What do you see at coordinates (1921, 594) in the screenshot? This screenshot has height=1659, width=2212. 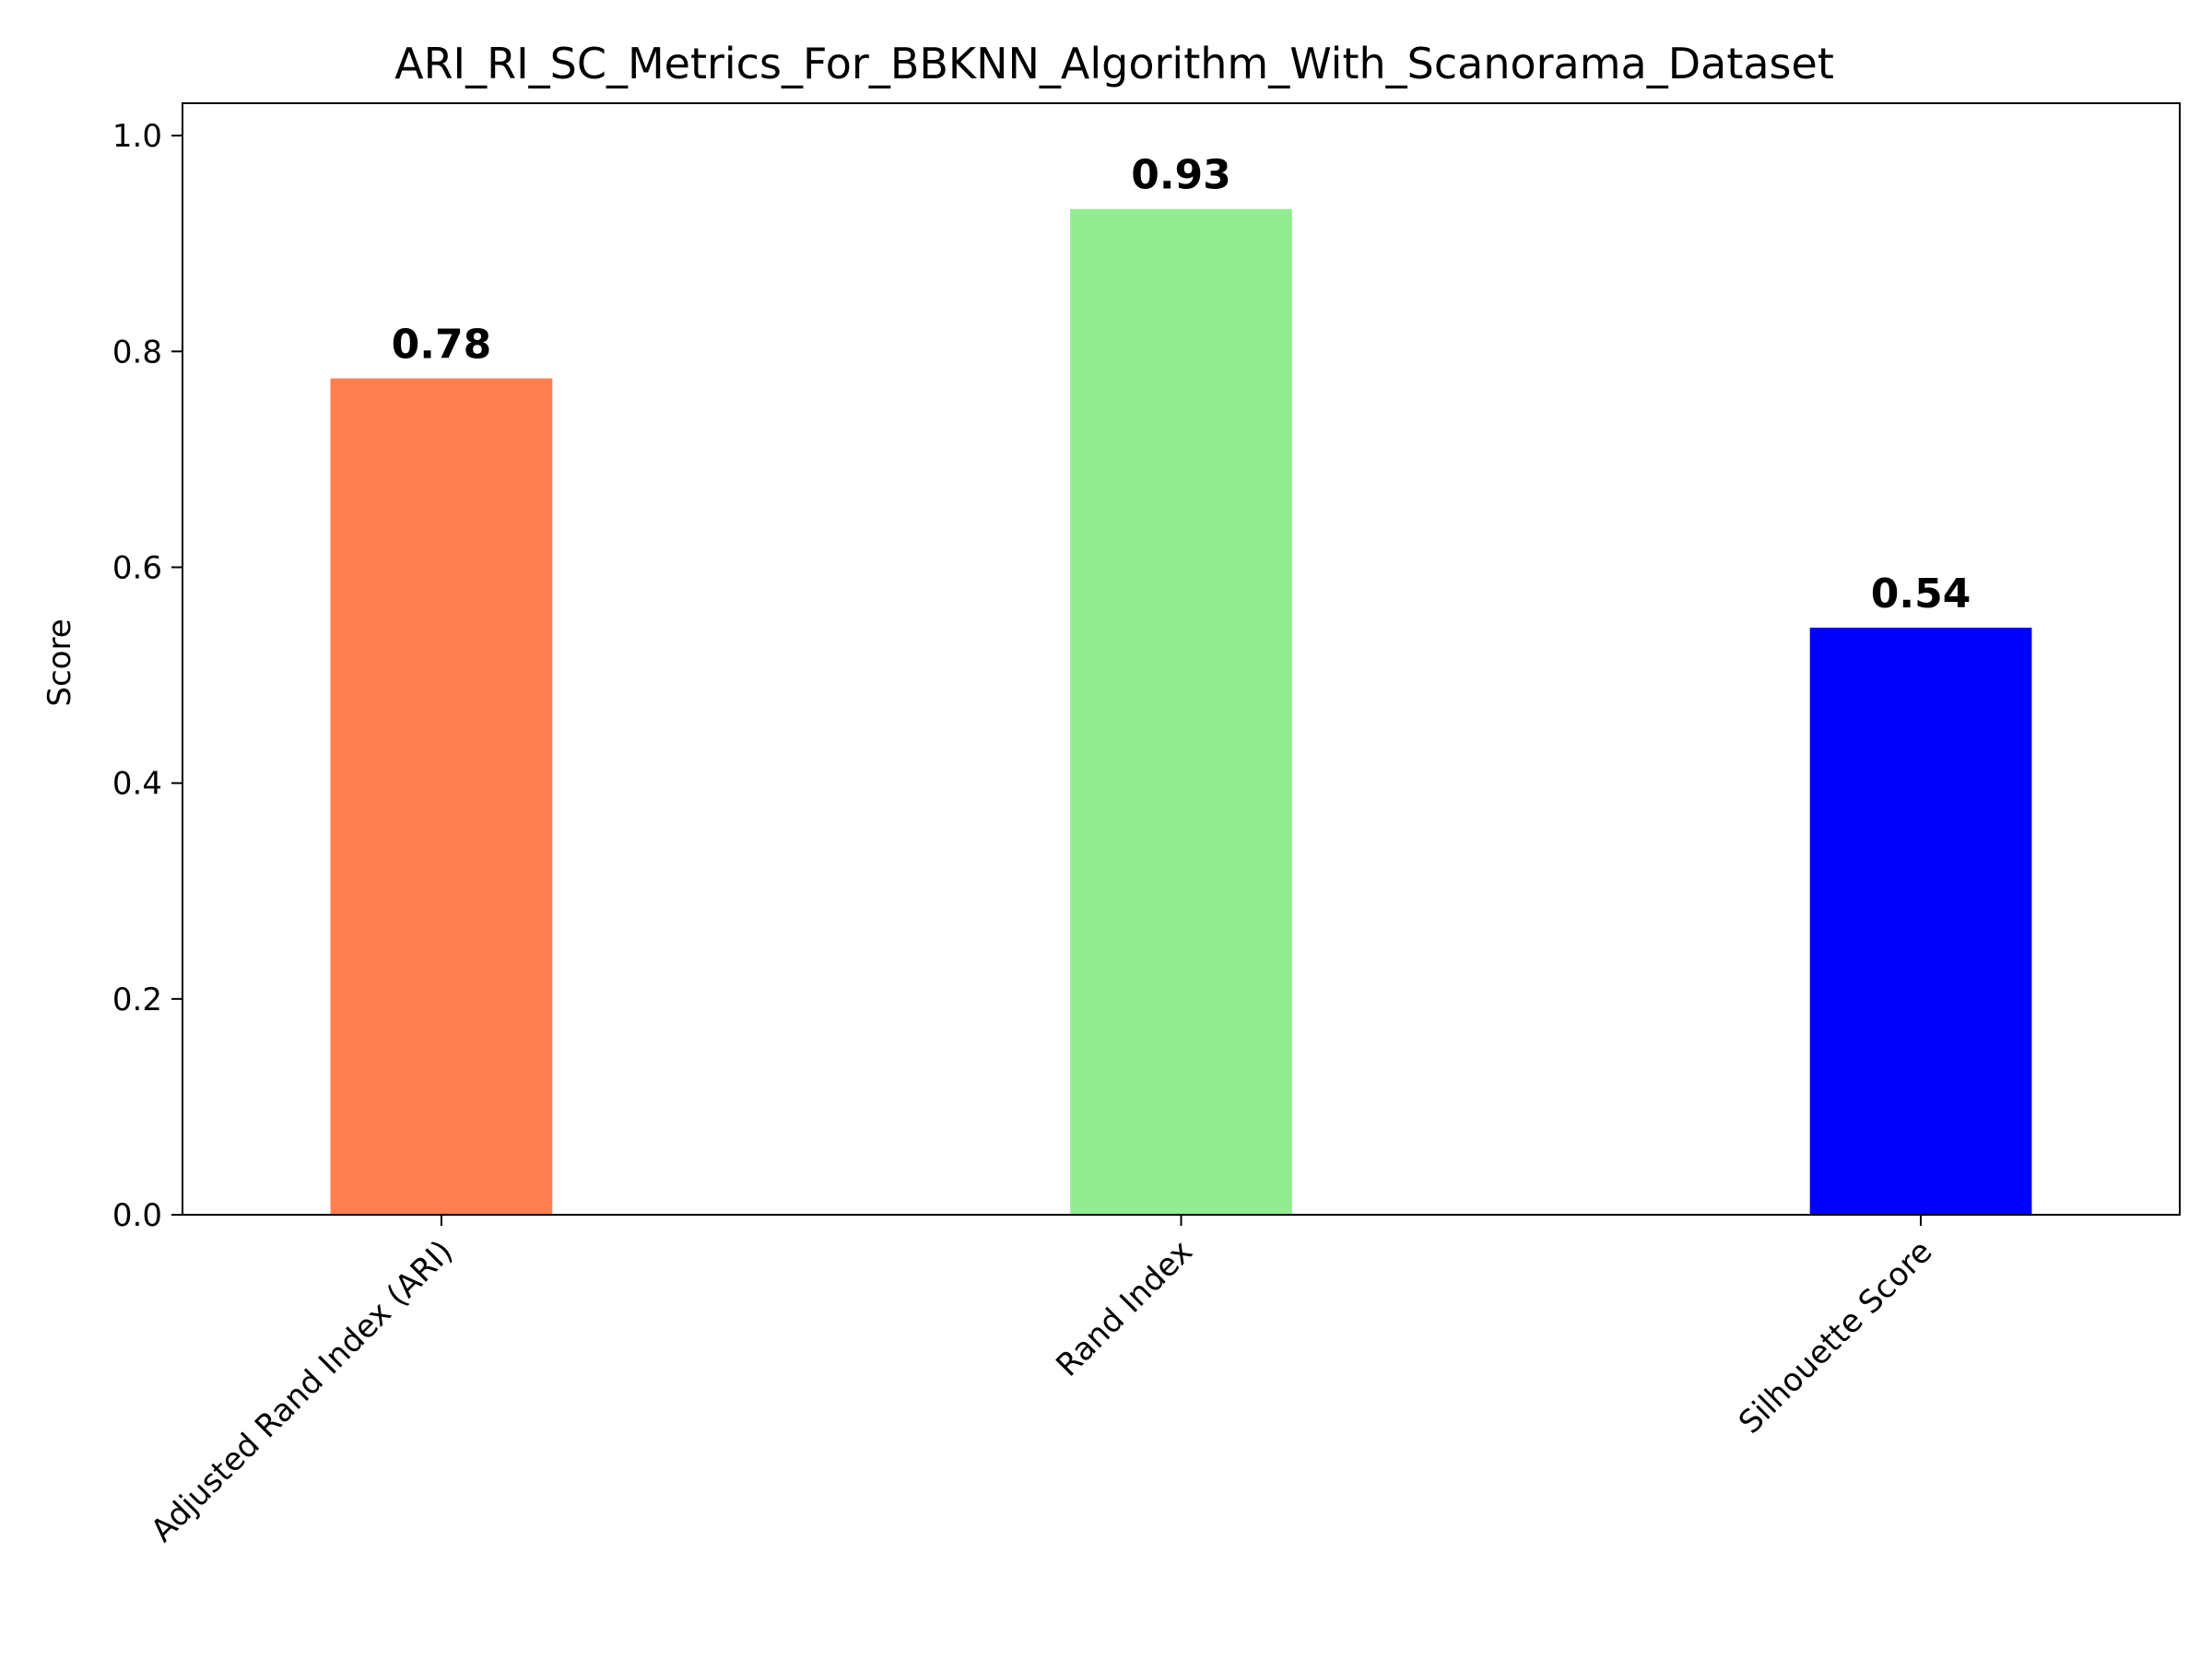 I see `value-label-3: 0.54` at bounding box center [1921, 594].